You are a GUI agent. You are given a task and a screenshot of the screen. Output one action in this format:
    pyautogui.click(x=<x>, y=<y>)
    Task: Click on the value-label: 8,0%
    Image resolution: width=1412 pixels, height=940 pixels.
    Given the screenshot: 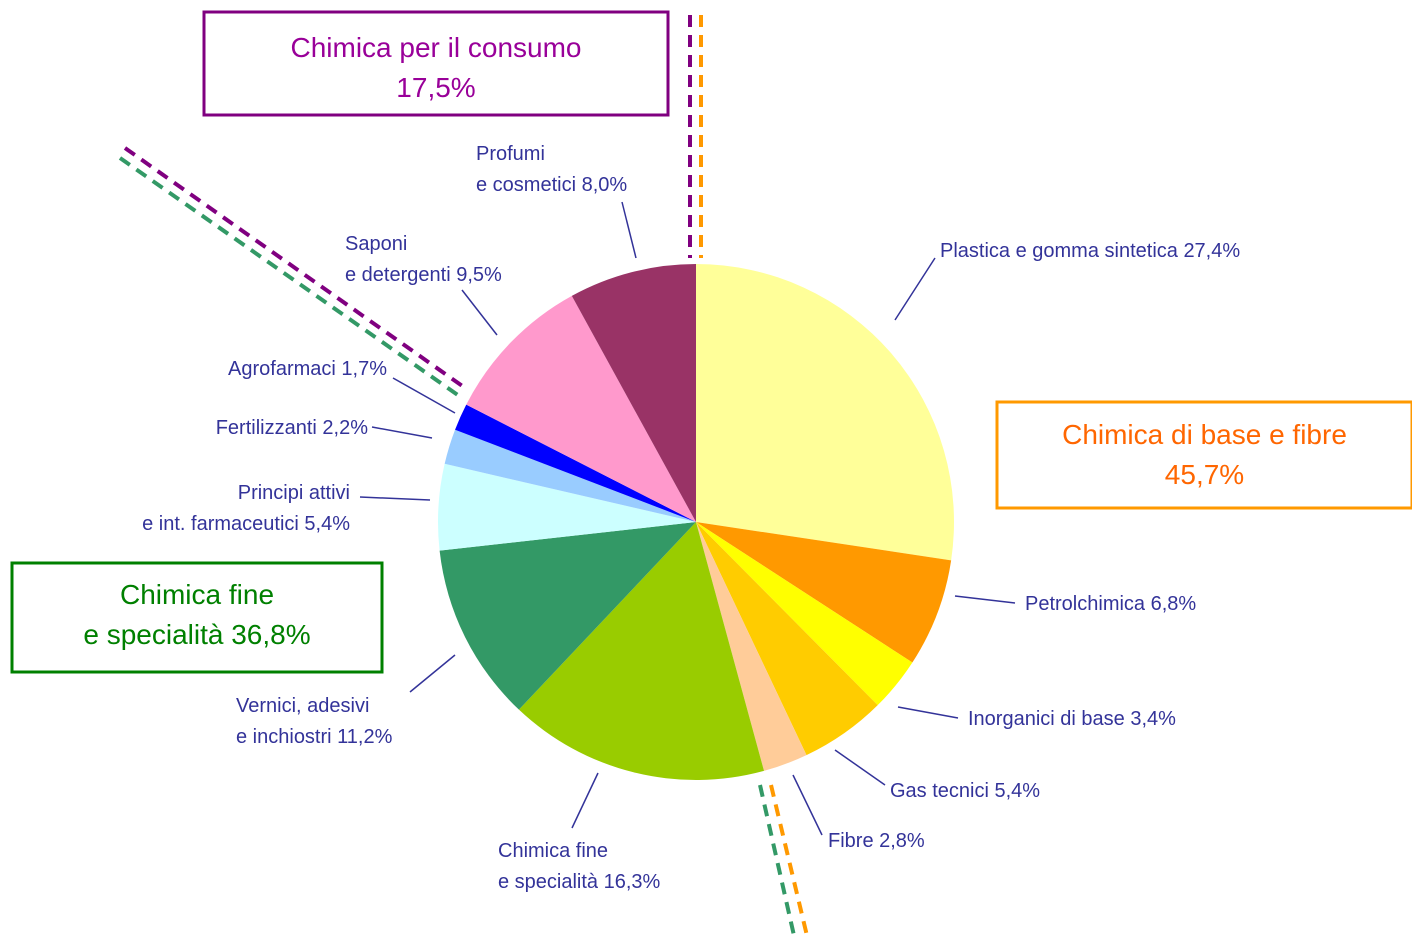 What is the action you would take?
    pyautogui.click(x=605, y=185)
    